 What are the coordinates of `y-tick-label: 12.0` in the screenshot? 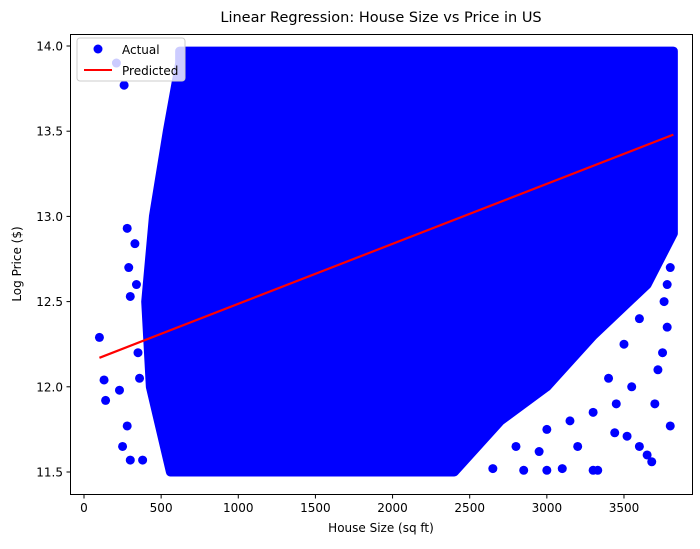 It's located at (49, 387).